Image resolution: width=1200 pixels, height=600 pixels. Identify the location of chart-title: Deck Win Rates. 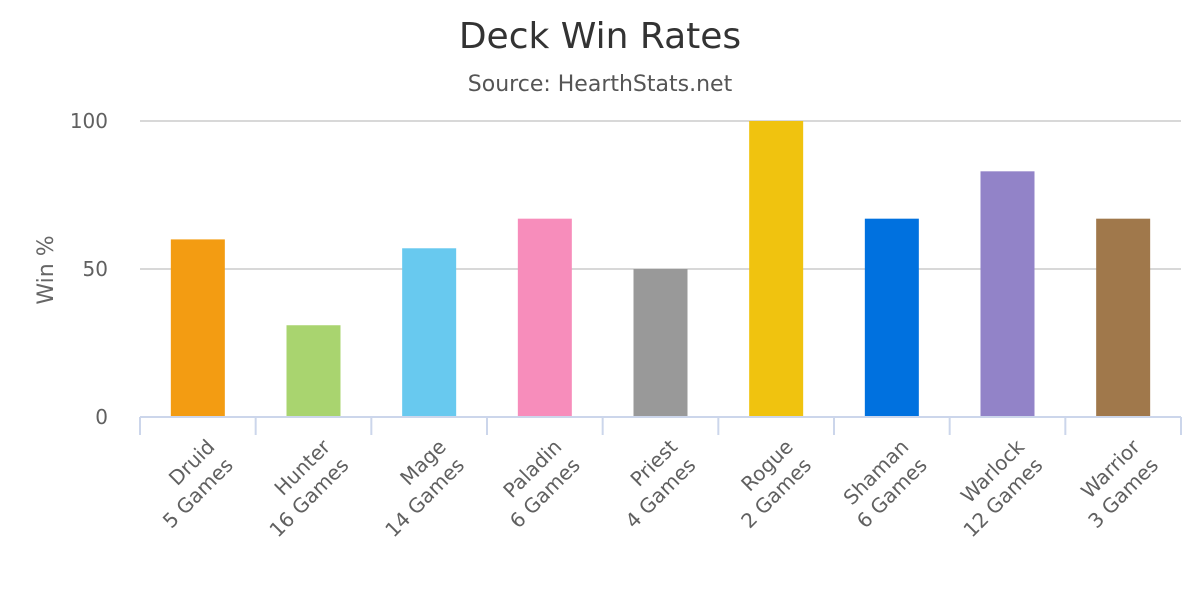
(600, 36).